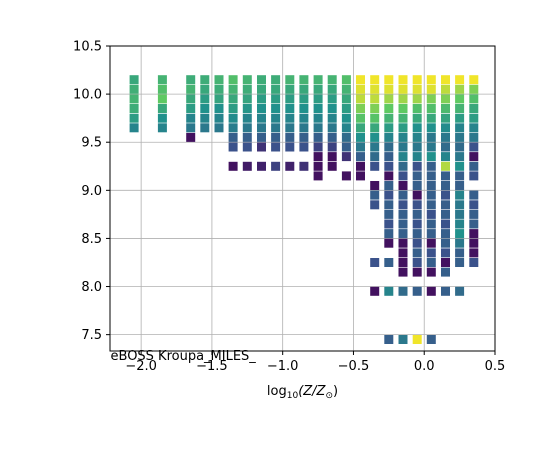 The image size is (550, 450). Describe the element at coordinates (335, 391) in the screenshot. I see `x-axis-label-close: )` at that location.